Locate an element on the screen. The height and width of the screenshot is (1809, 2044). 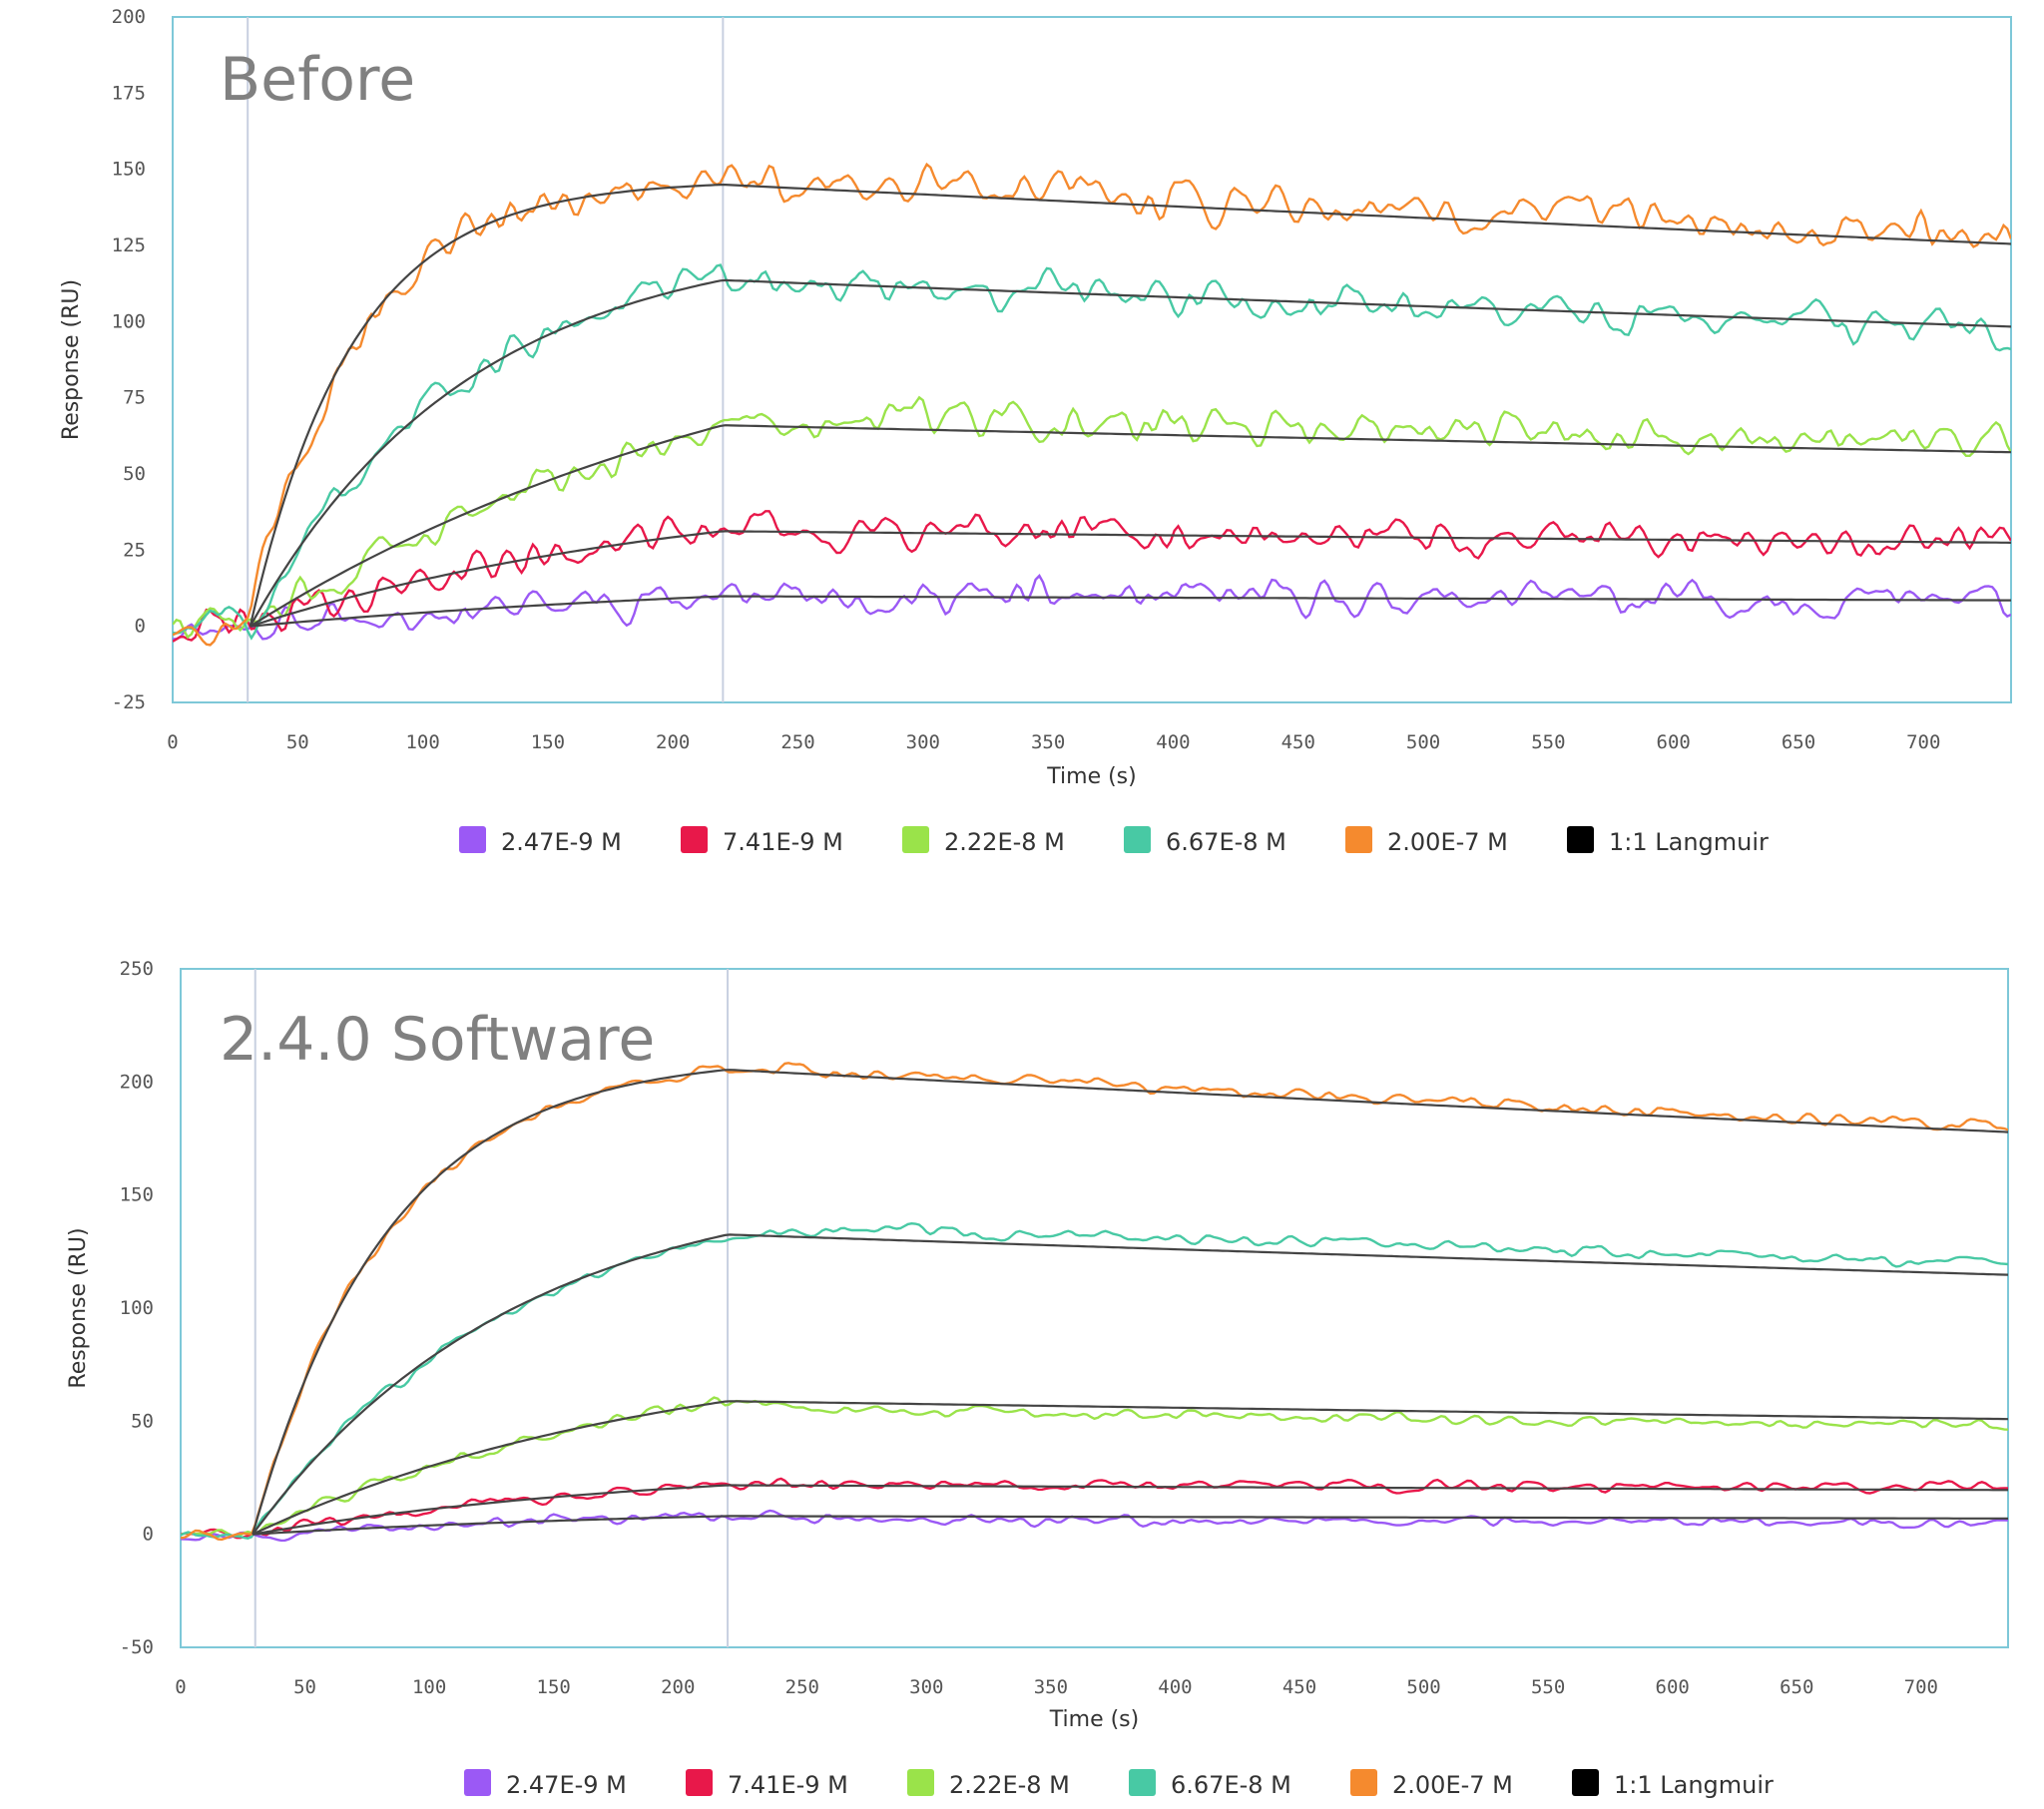
y-tick-label: 125 is located at coordinates (129, 245).